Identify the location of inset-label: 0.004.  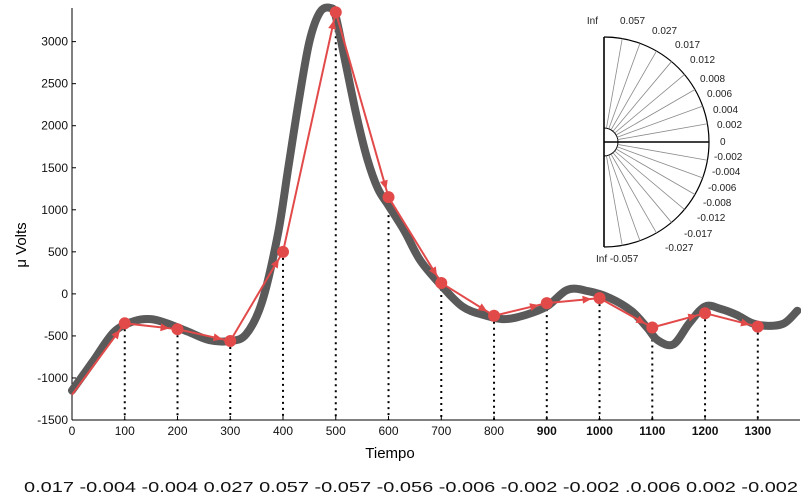
(725, 110).